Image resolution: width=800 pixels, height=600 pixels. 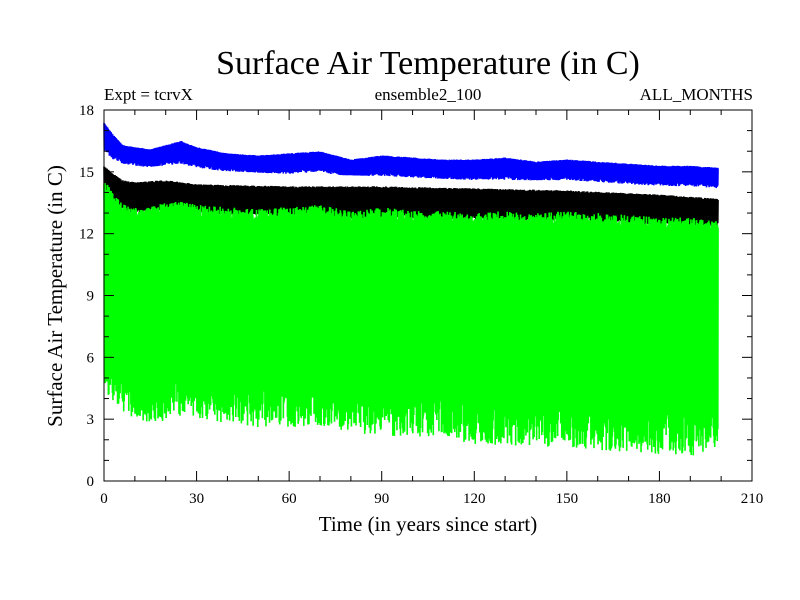 I want to click on y-tick-label: 6, so click(x=91, y=358).